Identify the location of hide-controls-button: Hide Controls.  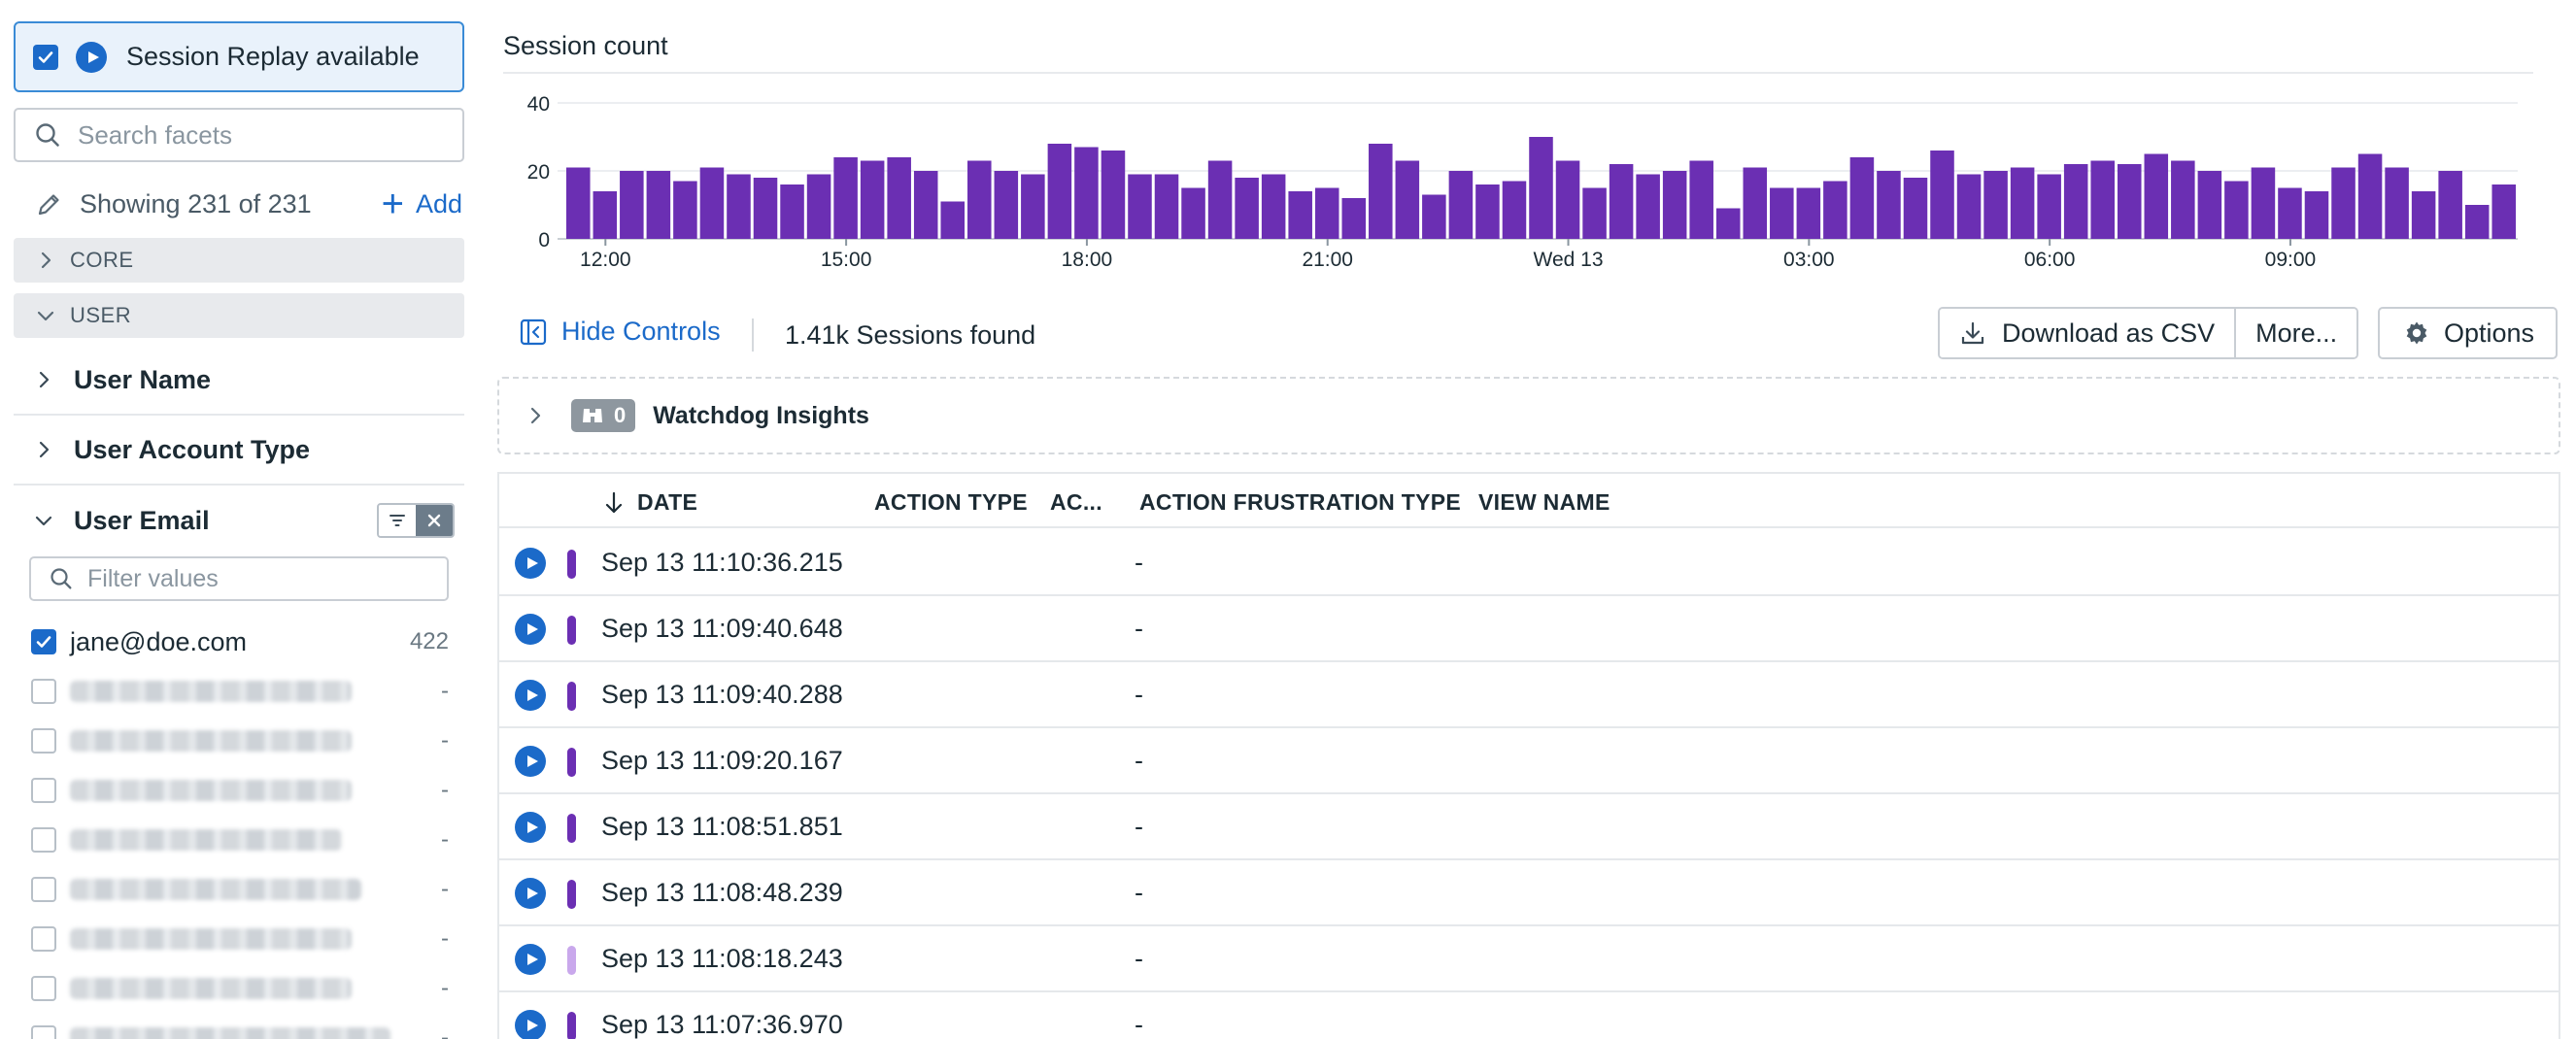
(620, 332).